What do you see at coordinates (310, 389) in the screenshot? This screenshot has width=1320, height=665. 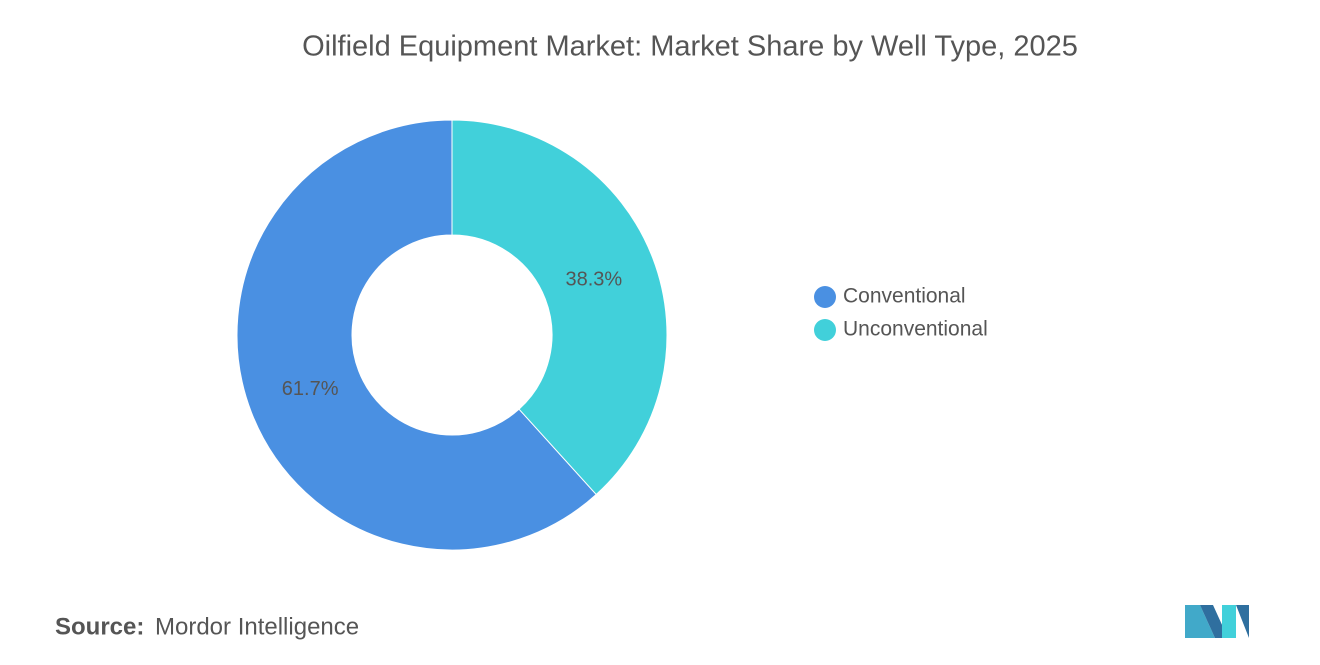 I see `data-label: 61.7%` at bounding box center [310, 389].